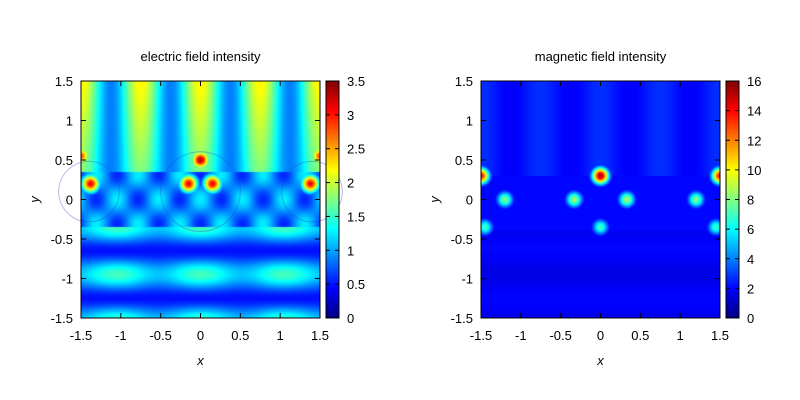 This screenshot has height=400, width=800. Describe the element at coordinates (754, 170) in the screenshot. I see `colorbar-tick-label: 10` at that location.